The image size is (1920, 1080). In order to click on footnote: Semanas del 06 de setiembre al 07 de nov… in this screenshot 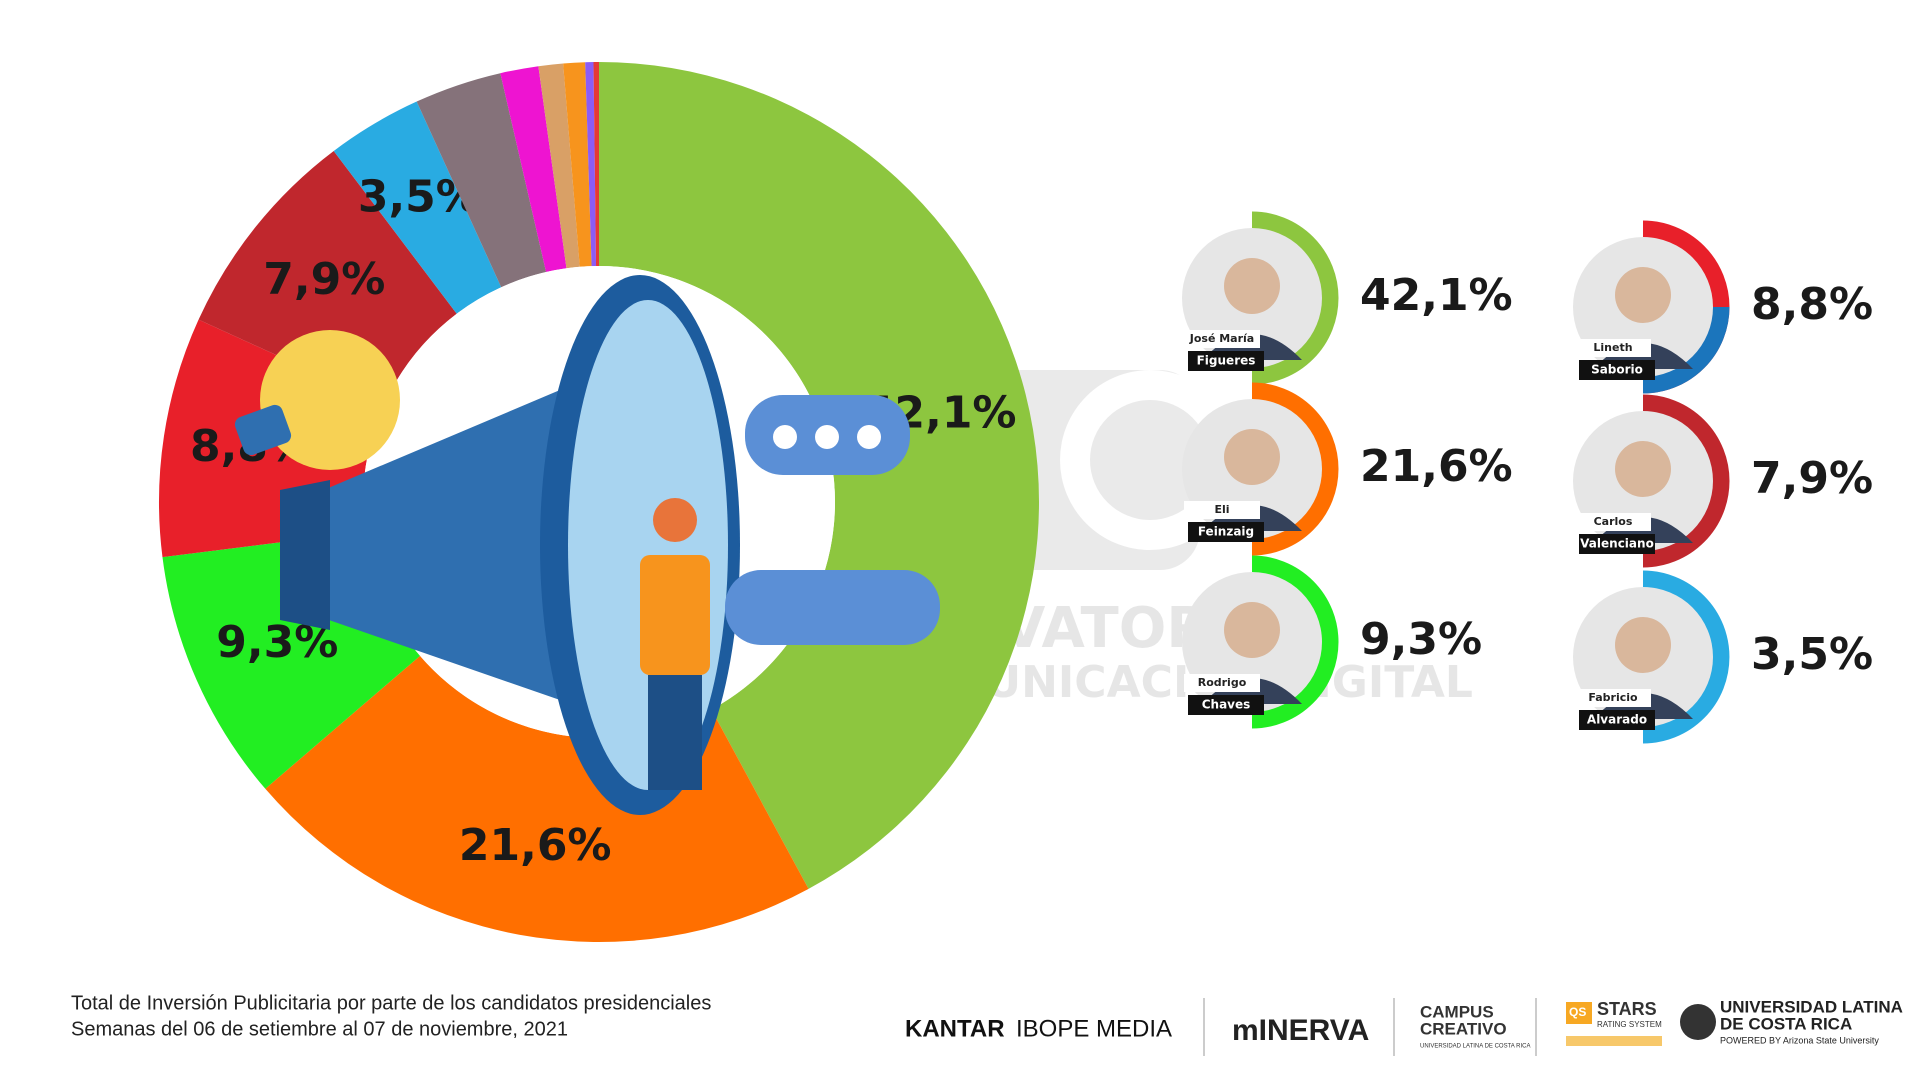, I will do `click(319, 1029)`.